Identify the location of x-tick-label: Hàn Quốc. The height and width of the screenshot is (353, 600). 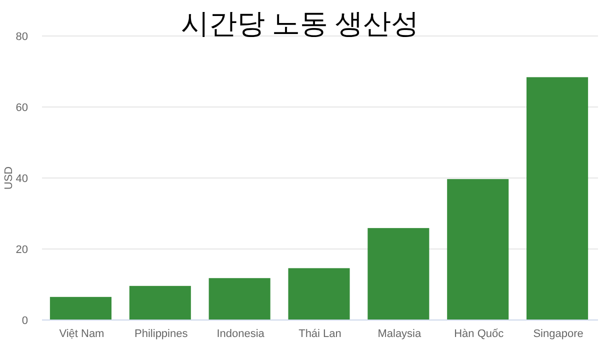
(479, 334).